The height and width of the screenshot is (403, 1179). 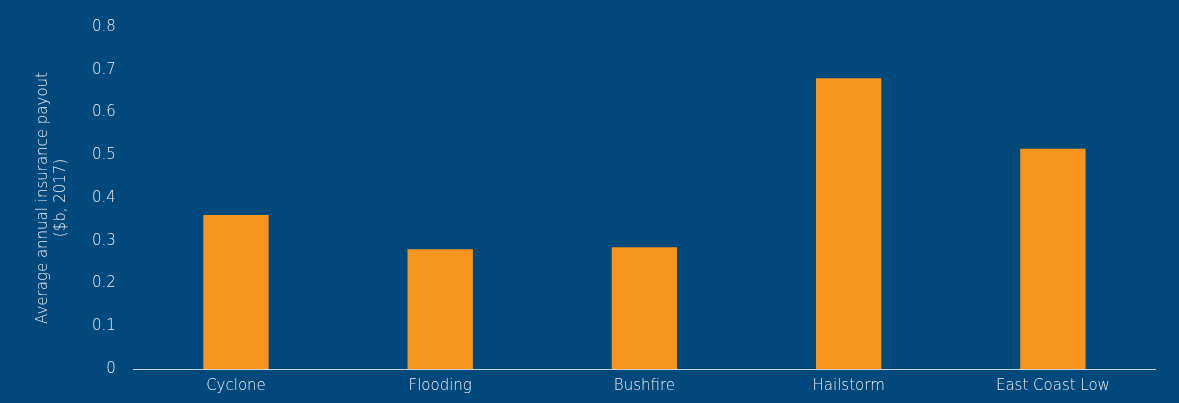 I want to click on x-tick-label: Flooding, so click(x=440, y=384).